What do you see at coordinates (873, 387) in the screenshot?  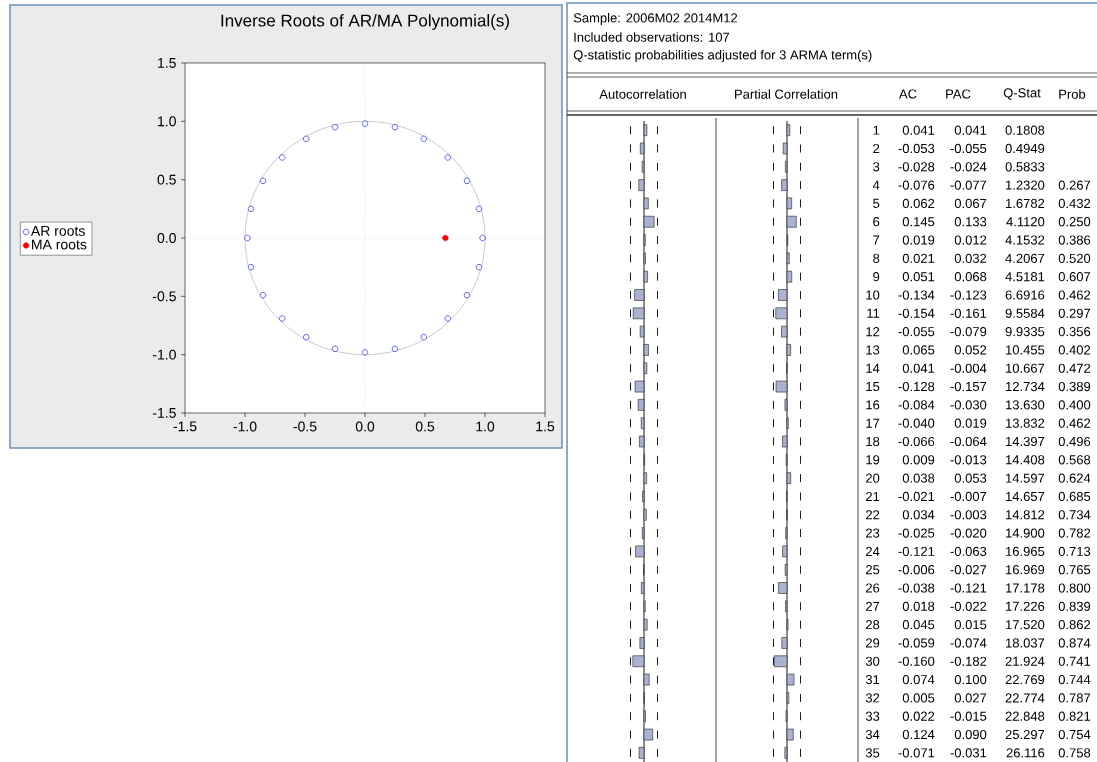 I see `y-tick-label: 15` at bounding box center [873, 387].